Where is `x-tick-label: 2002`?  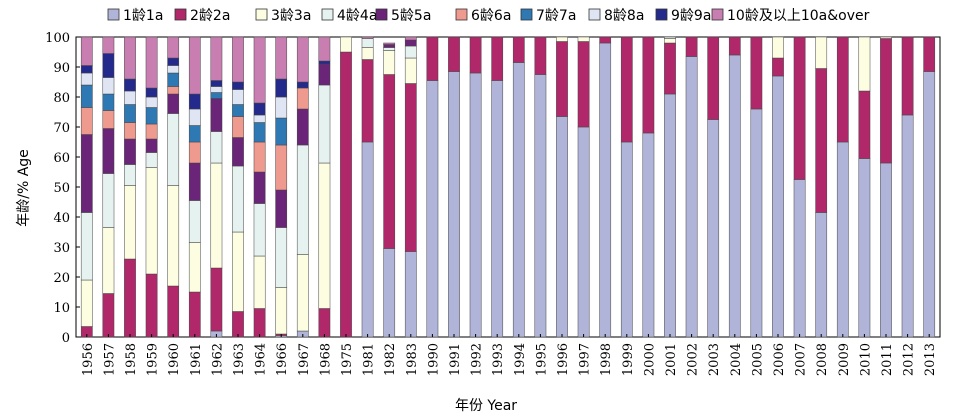 x-tick-label: 2002 is located at coordinates (693, 359).